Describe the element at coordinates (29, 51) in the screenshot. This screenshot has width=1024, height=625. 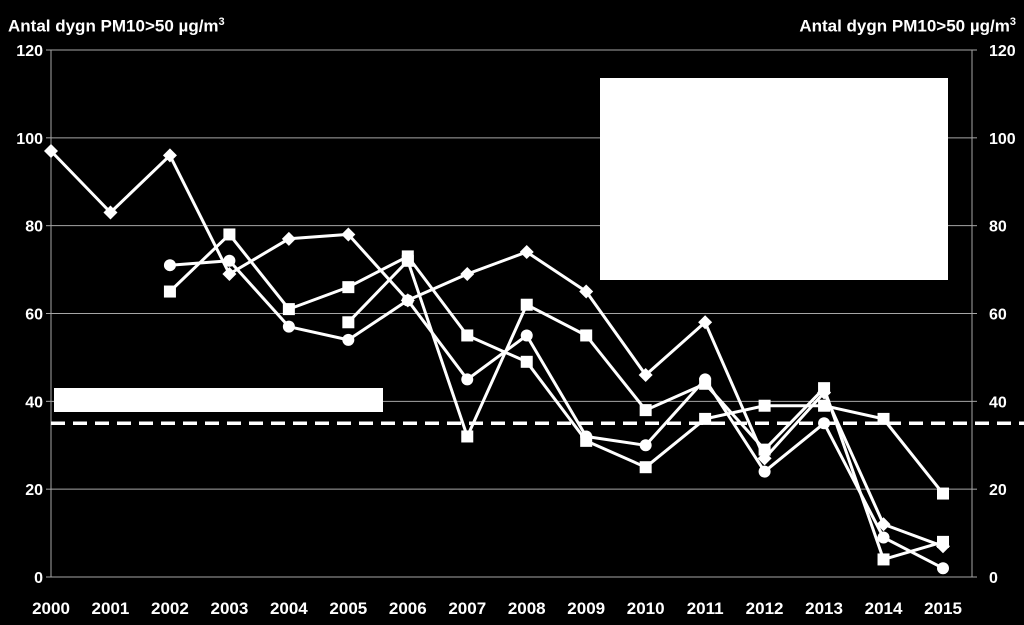
I see `y-tick-label-left: 120` at that location.